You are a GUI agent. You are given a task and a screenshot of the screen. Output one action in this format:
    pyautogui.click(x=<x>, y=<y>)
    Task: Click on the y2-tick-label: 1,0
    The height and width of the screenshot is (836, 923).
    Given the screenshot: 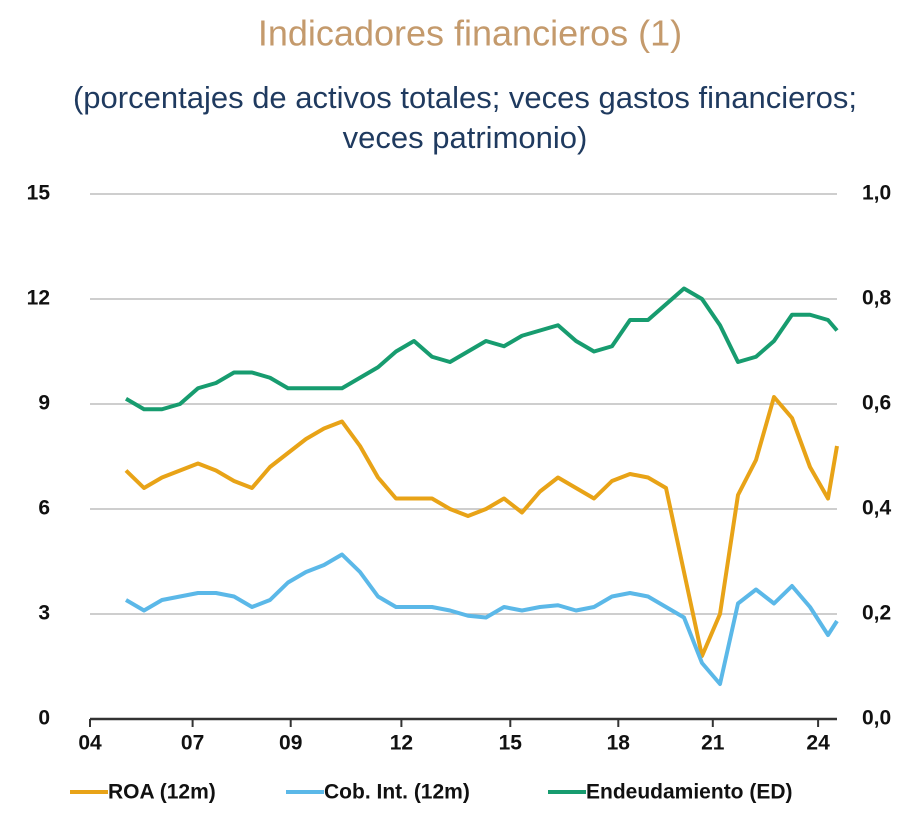 What is the action you would take?
    pyautogui.click(x=876, y=193)
    